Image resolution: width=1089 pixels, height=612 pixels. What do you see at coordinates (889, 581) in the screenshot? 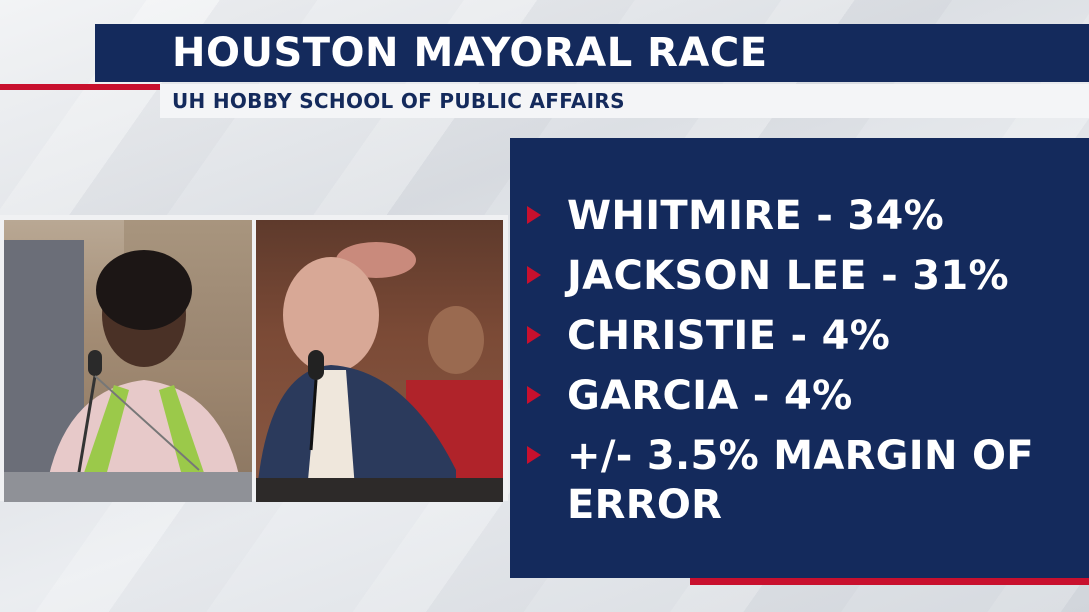
I see `accent-line-bottom` at bounding box center [889, 581].